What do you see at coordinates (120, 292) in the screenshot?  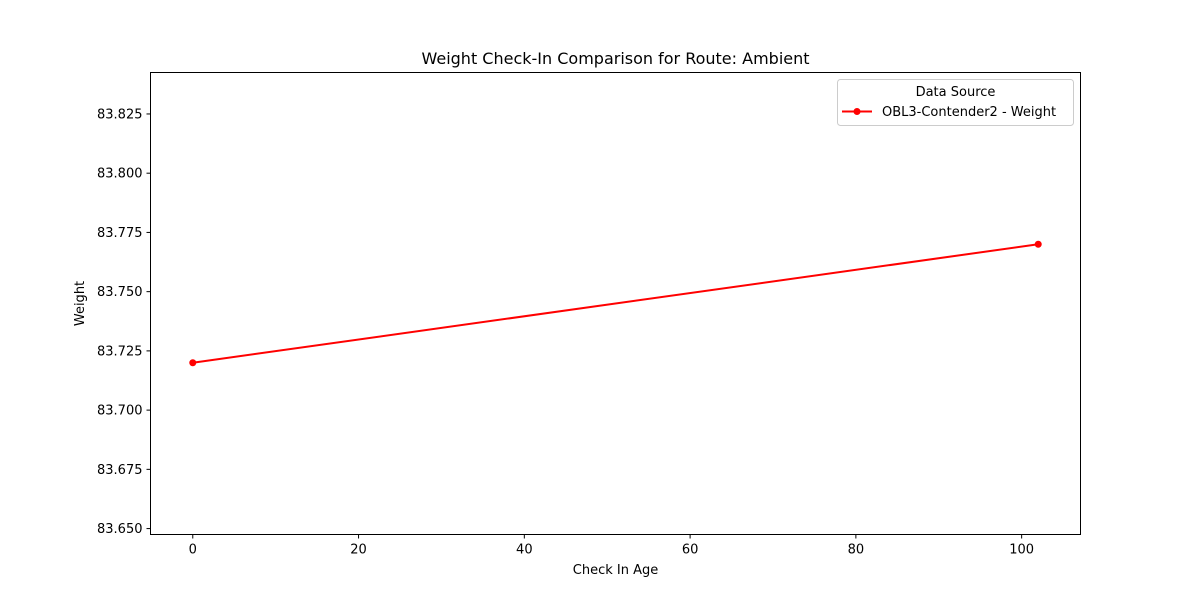 I see `y-tick-label: 83.750` at bounding box center [120, 292].